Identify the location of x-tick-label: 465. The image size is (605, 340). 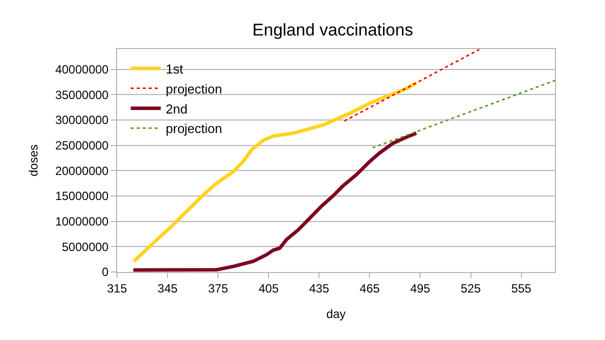
(370, 288).